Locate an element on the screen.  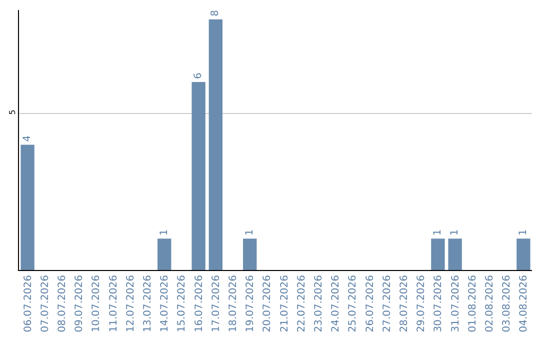
x-tick-label: 03.08.2026 is located at coordinates (507, 303).